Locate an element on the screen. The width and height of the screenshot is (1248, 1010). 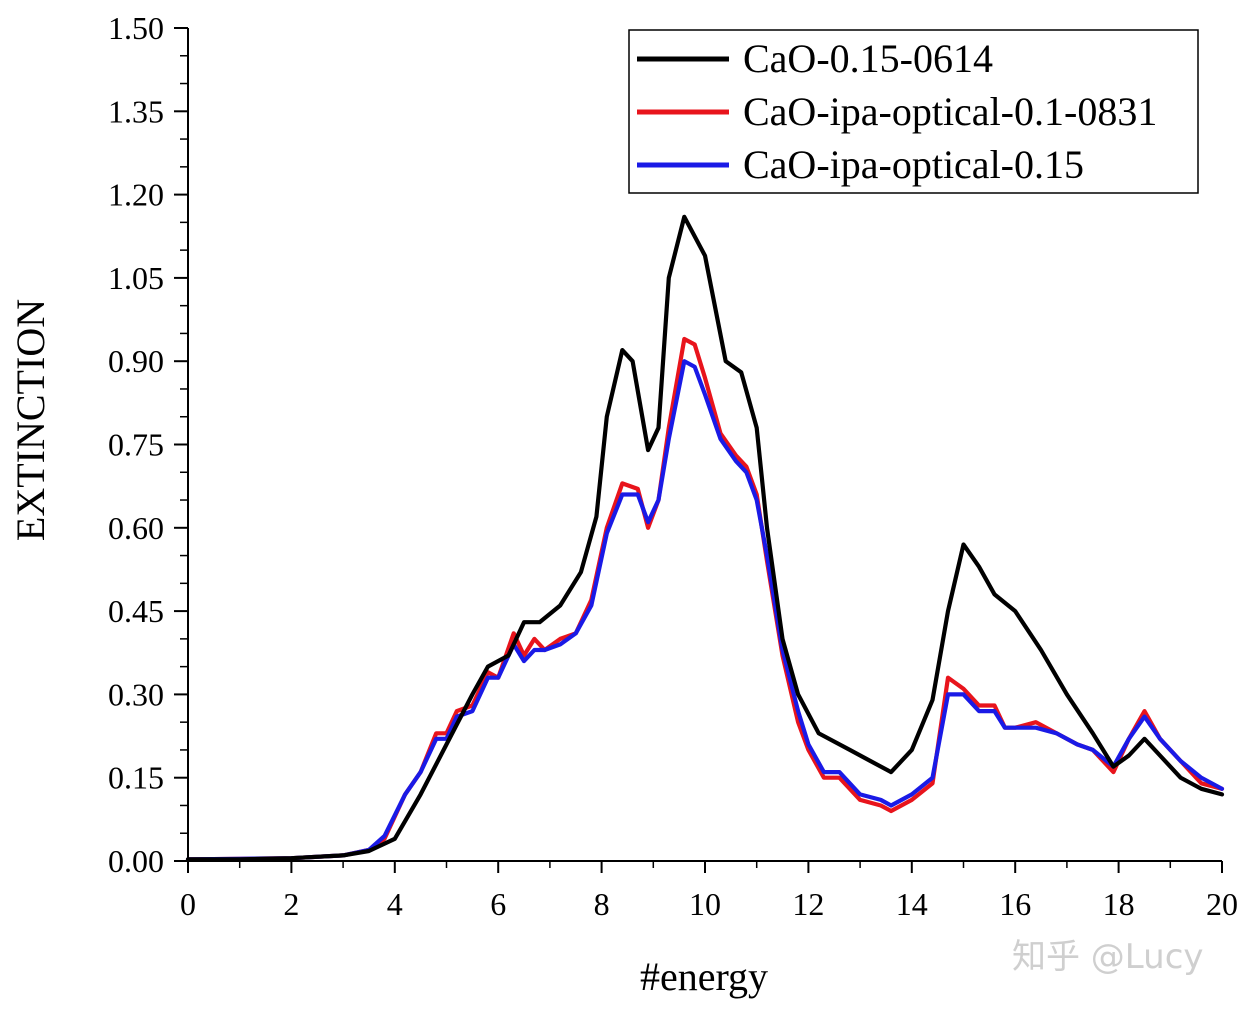
y-tick-label: 0.15 is located at coordinates (136, 778).